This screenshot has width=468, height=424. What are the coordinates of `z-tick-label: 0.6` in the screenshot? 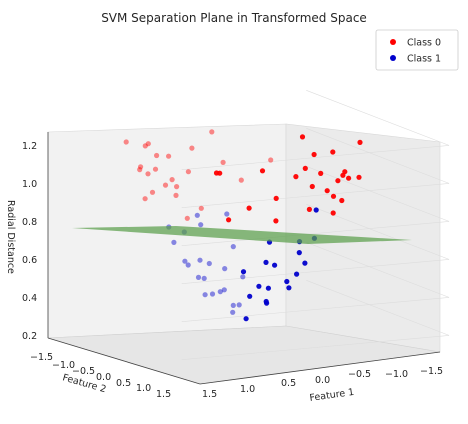 It's located at (29, 260).